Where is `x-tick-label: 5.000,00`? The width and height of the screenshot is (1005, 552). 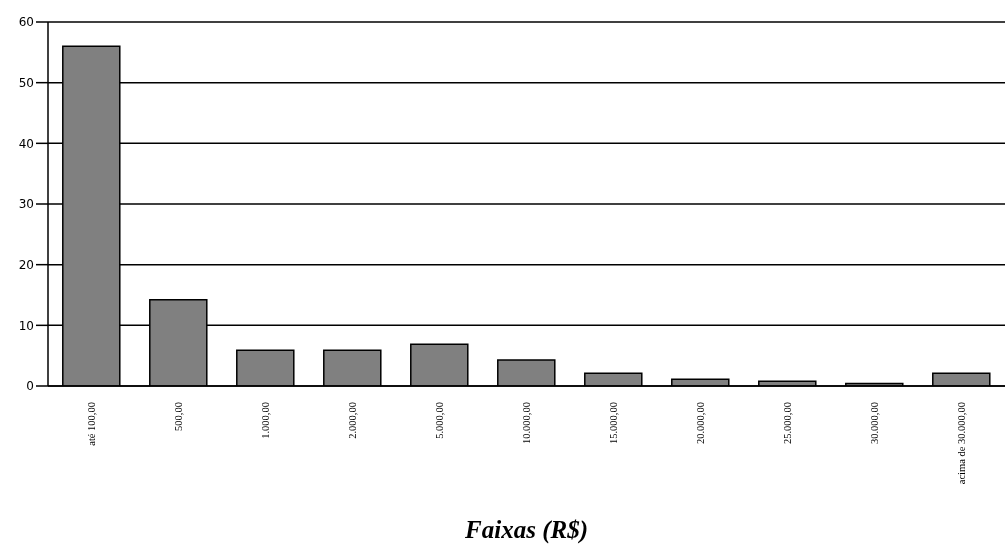 x-tick-label: 5.000,00 is located at coordinates (439, 420).